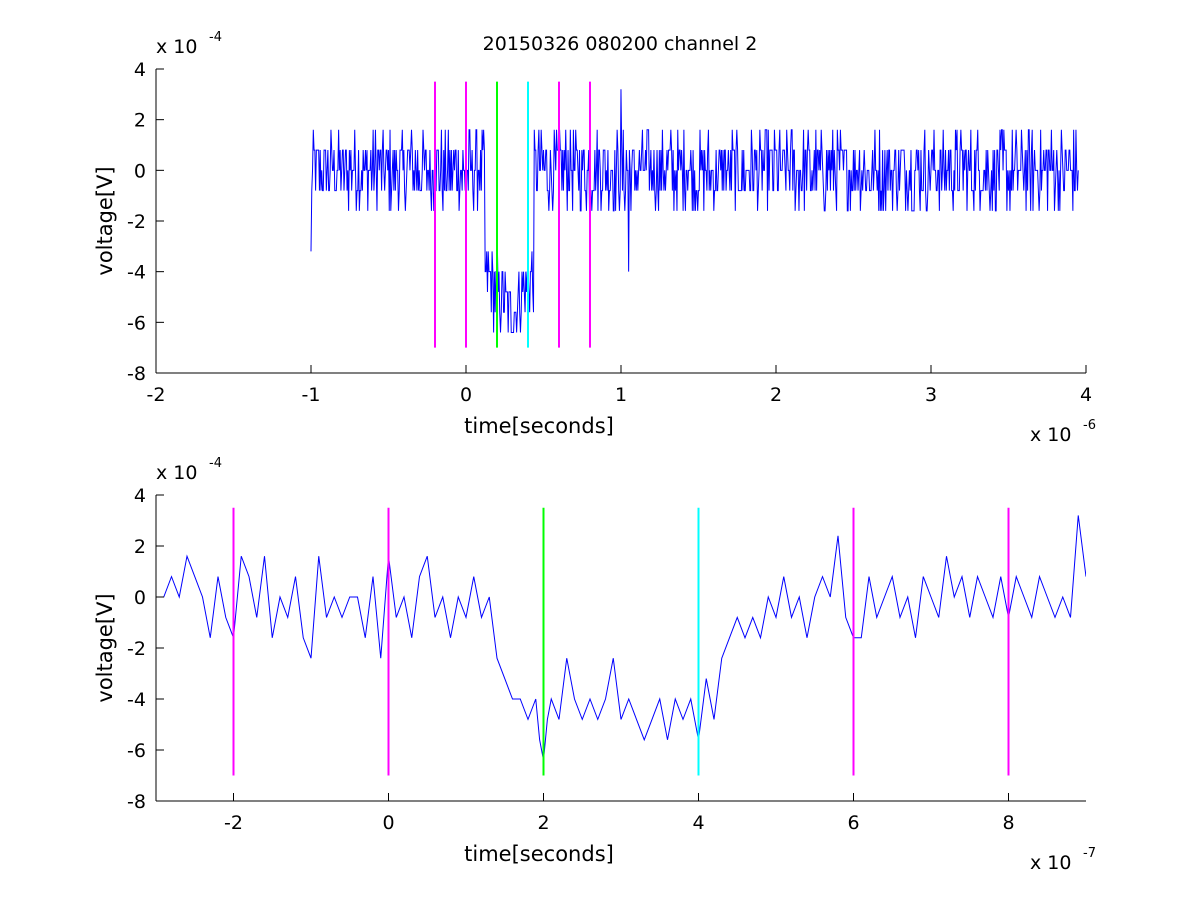  What do you see at coordinates (1089, 425) in the screenshot?
I see `x-exponent-value: -6` at bounding box center [1089, 425].